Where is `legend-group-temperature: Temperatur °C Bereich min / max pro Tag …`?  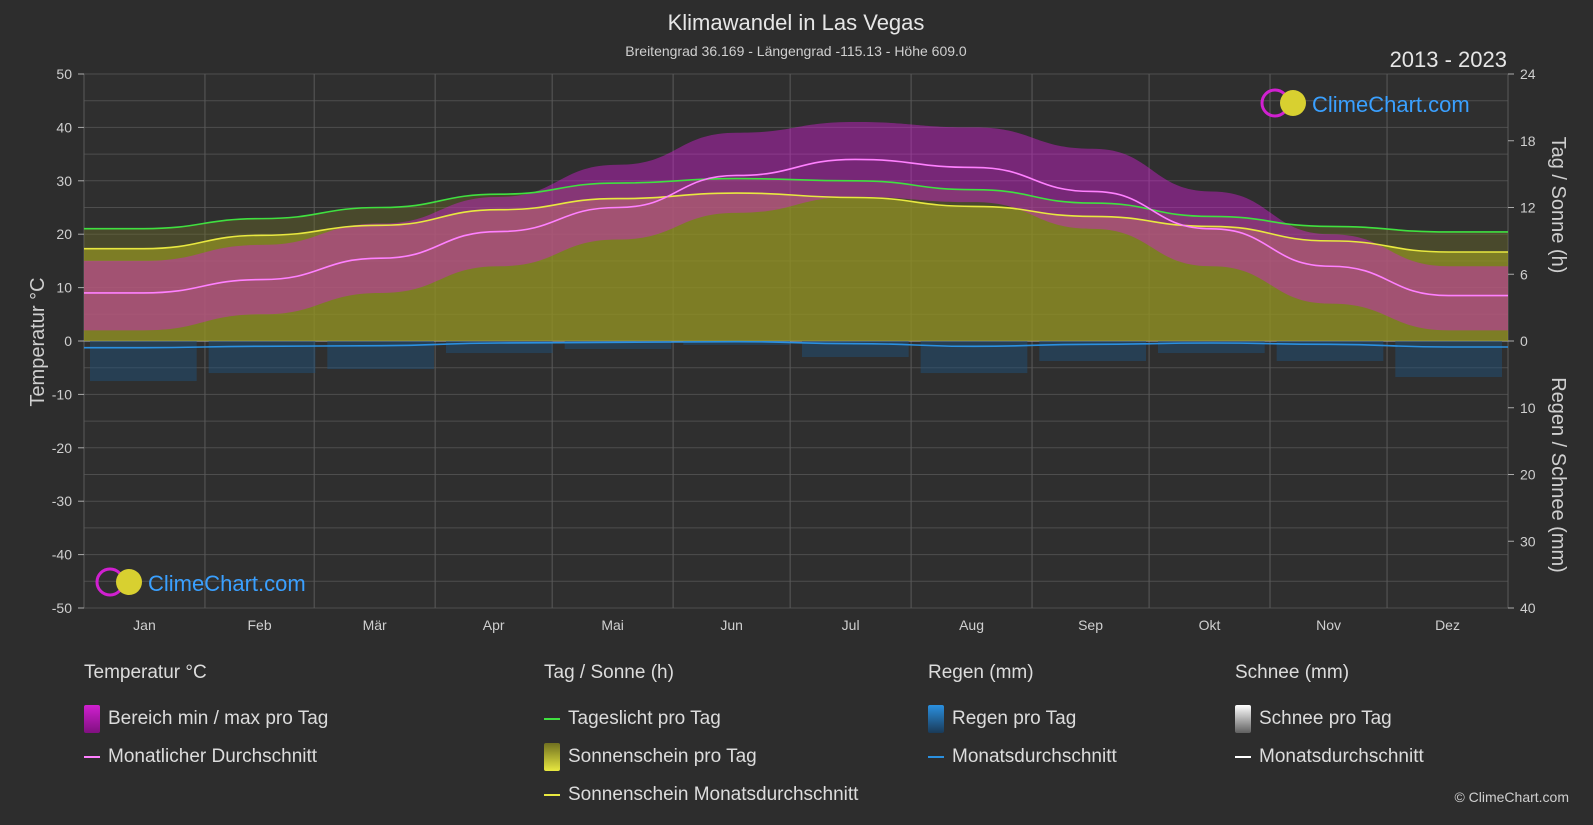
legend-group-temperature: Temperatur °C Bereich min / max pro Tag … is located at coordinates (206, 719).